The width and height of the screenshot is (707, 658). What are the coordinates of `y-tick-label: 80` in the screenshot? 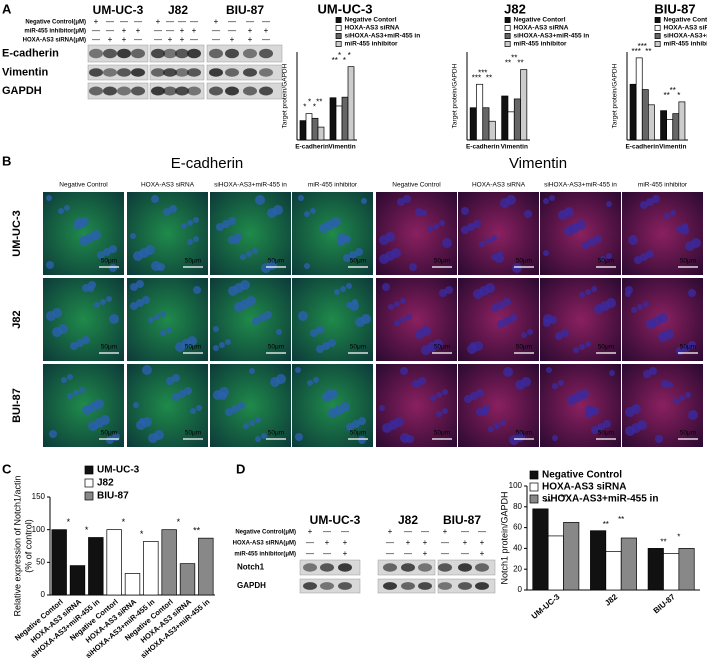 It's located at (517, 506).